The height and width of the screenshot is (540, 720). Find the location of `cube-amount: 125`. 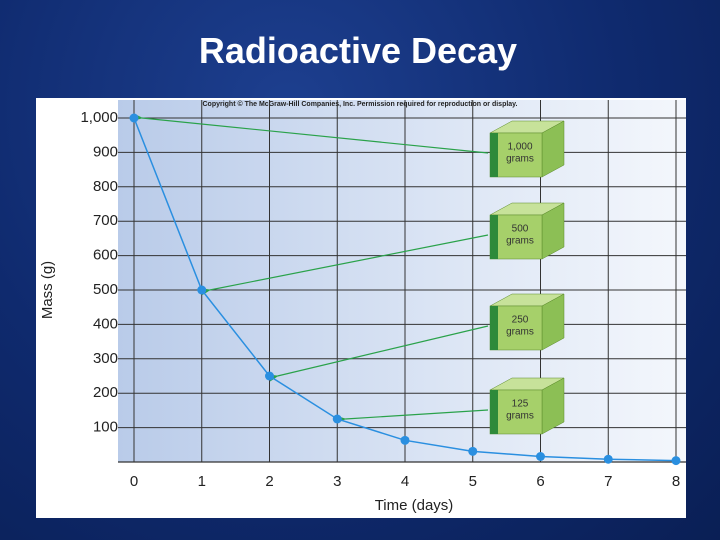

cube-amount: 125 is located at coordinates (520, 404).